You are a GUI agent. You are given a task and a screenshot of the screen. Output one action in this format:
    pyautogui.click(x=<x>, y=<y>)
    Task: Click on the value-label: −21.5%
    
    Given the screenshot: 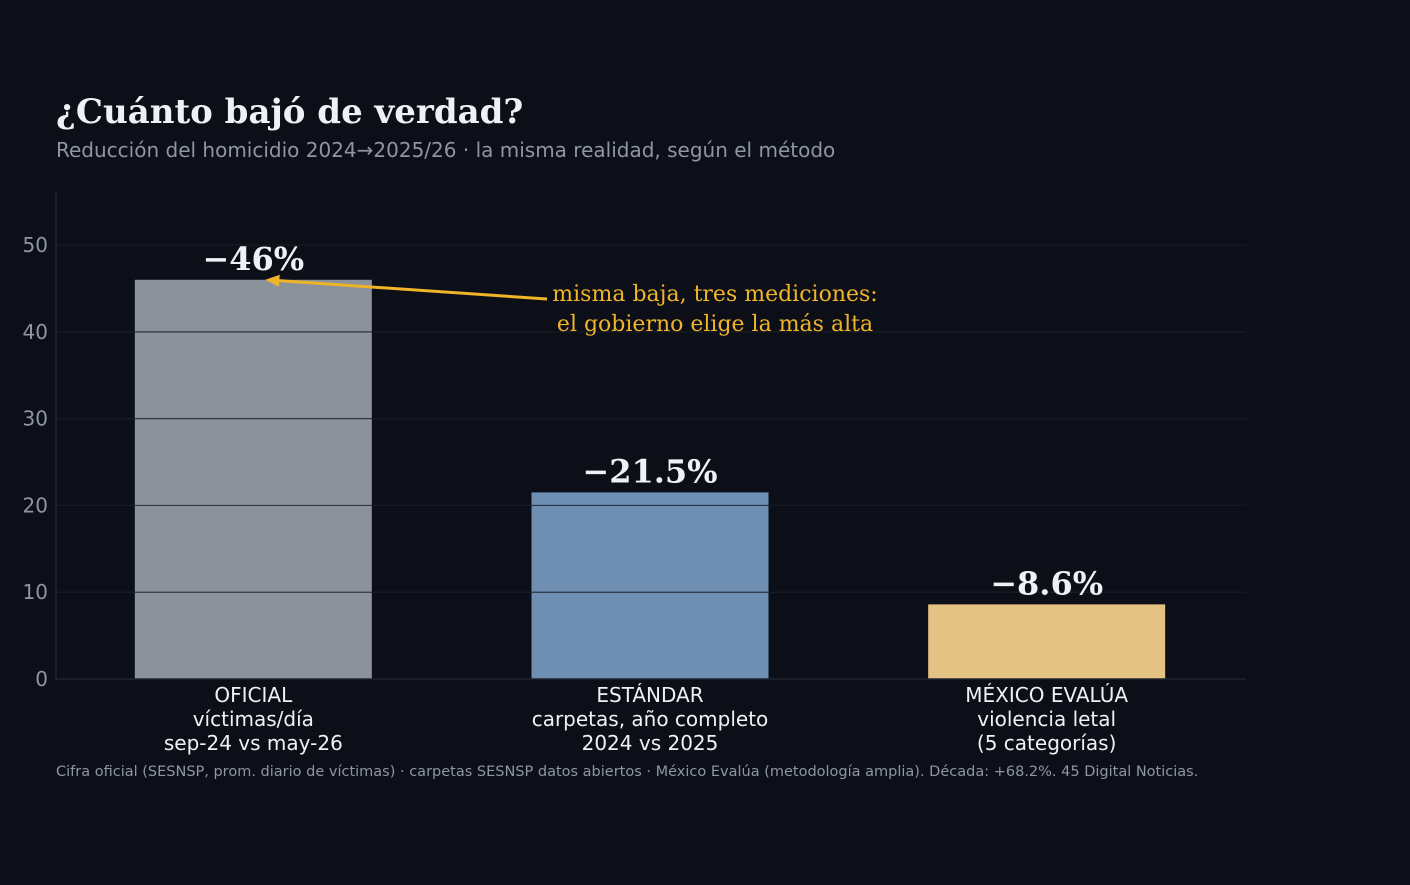 What is the action you would take?
    pyautogui.click(x=649, y=471)
    